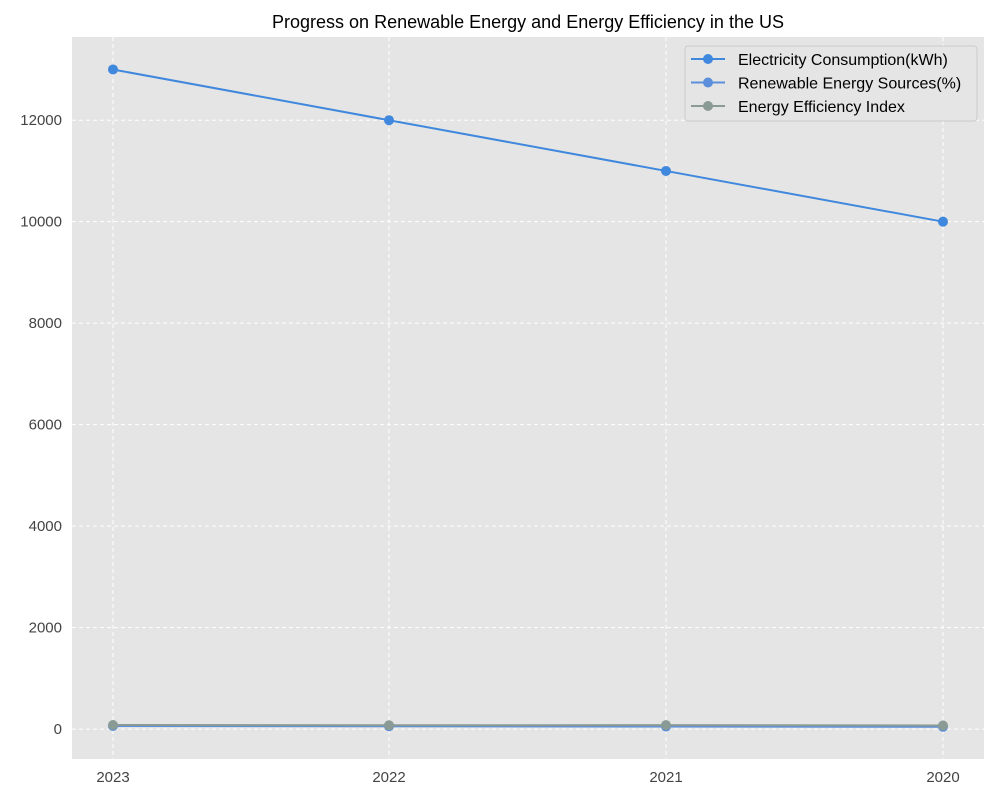 The image size is (1000, 800). What do you see at coordinates (821, 107) in the screenshot?
I see `legend-label: Energy Efficiency Index` at bounding box center [821, 107].